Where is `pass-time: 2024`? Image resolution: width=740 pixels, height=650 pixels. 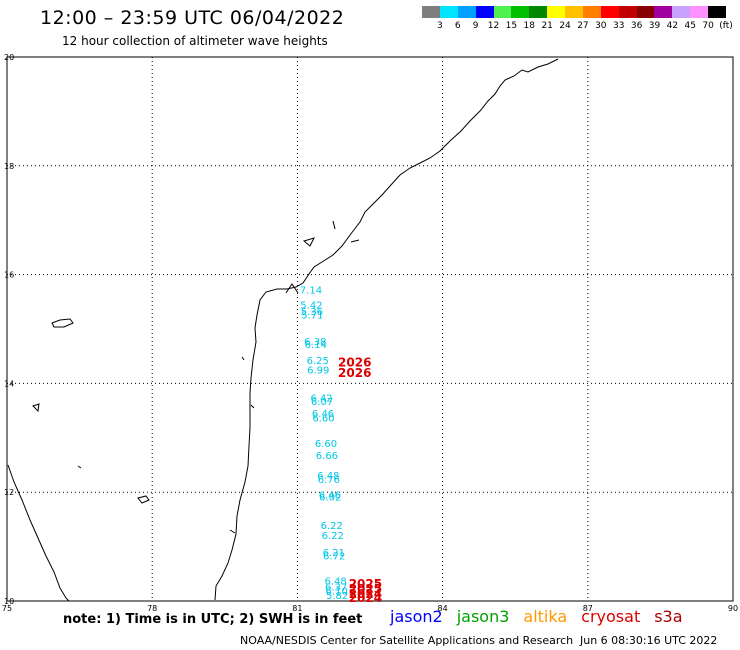
pass-time: 2024 is located at coordinates (365, 594).